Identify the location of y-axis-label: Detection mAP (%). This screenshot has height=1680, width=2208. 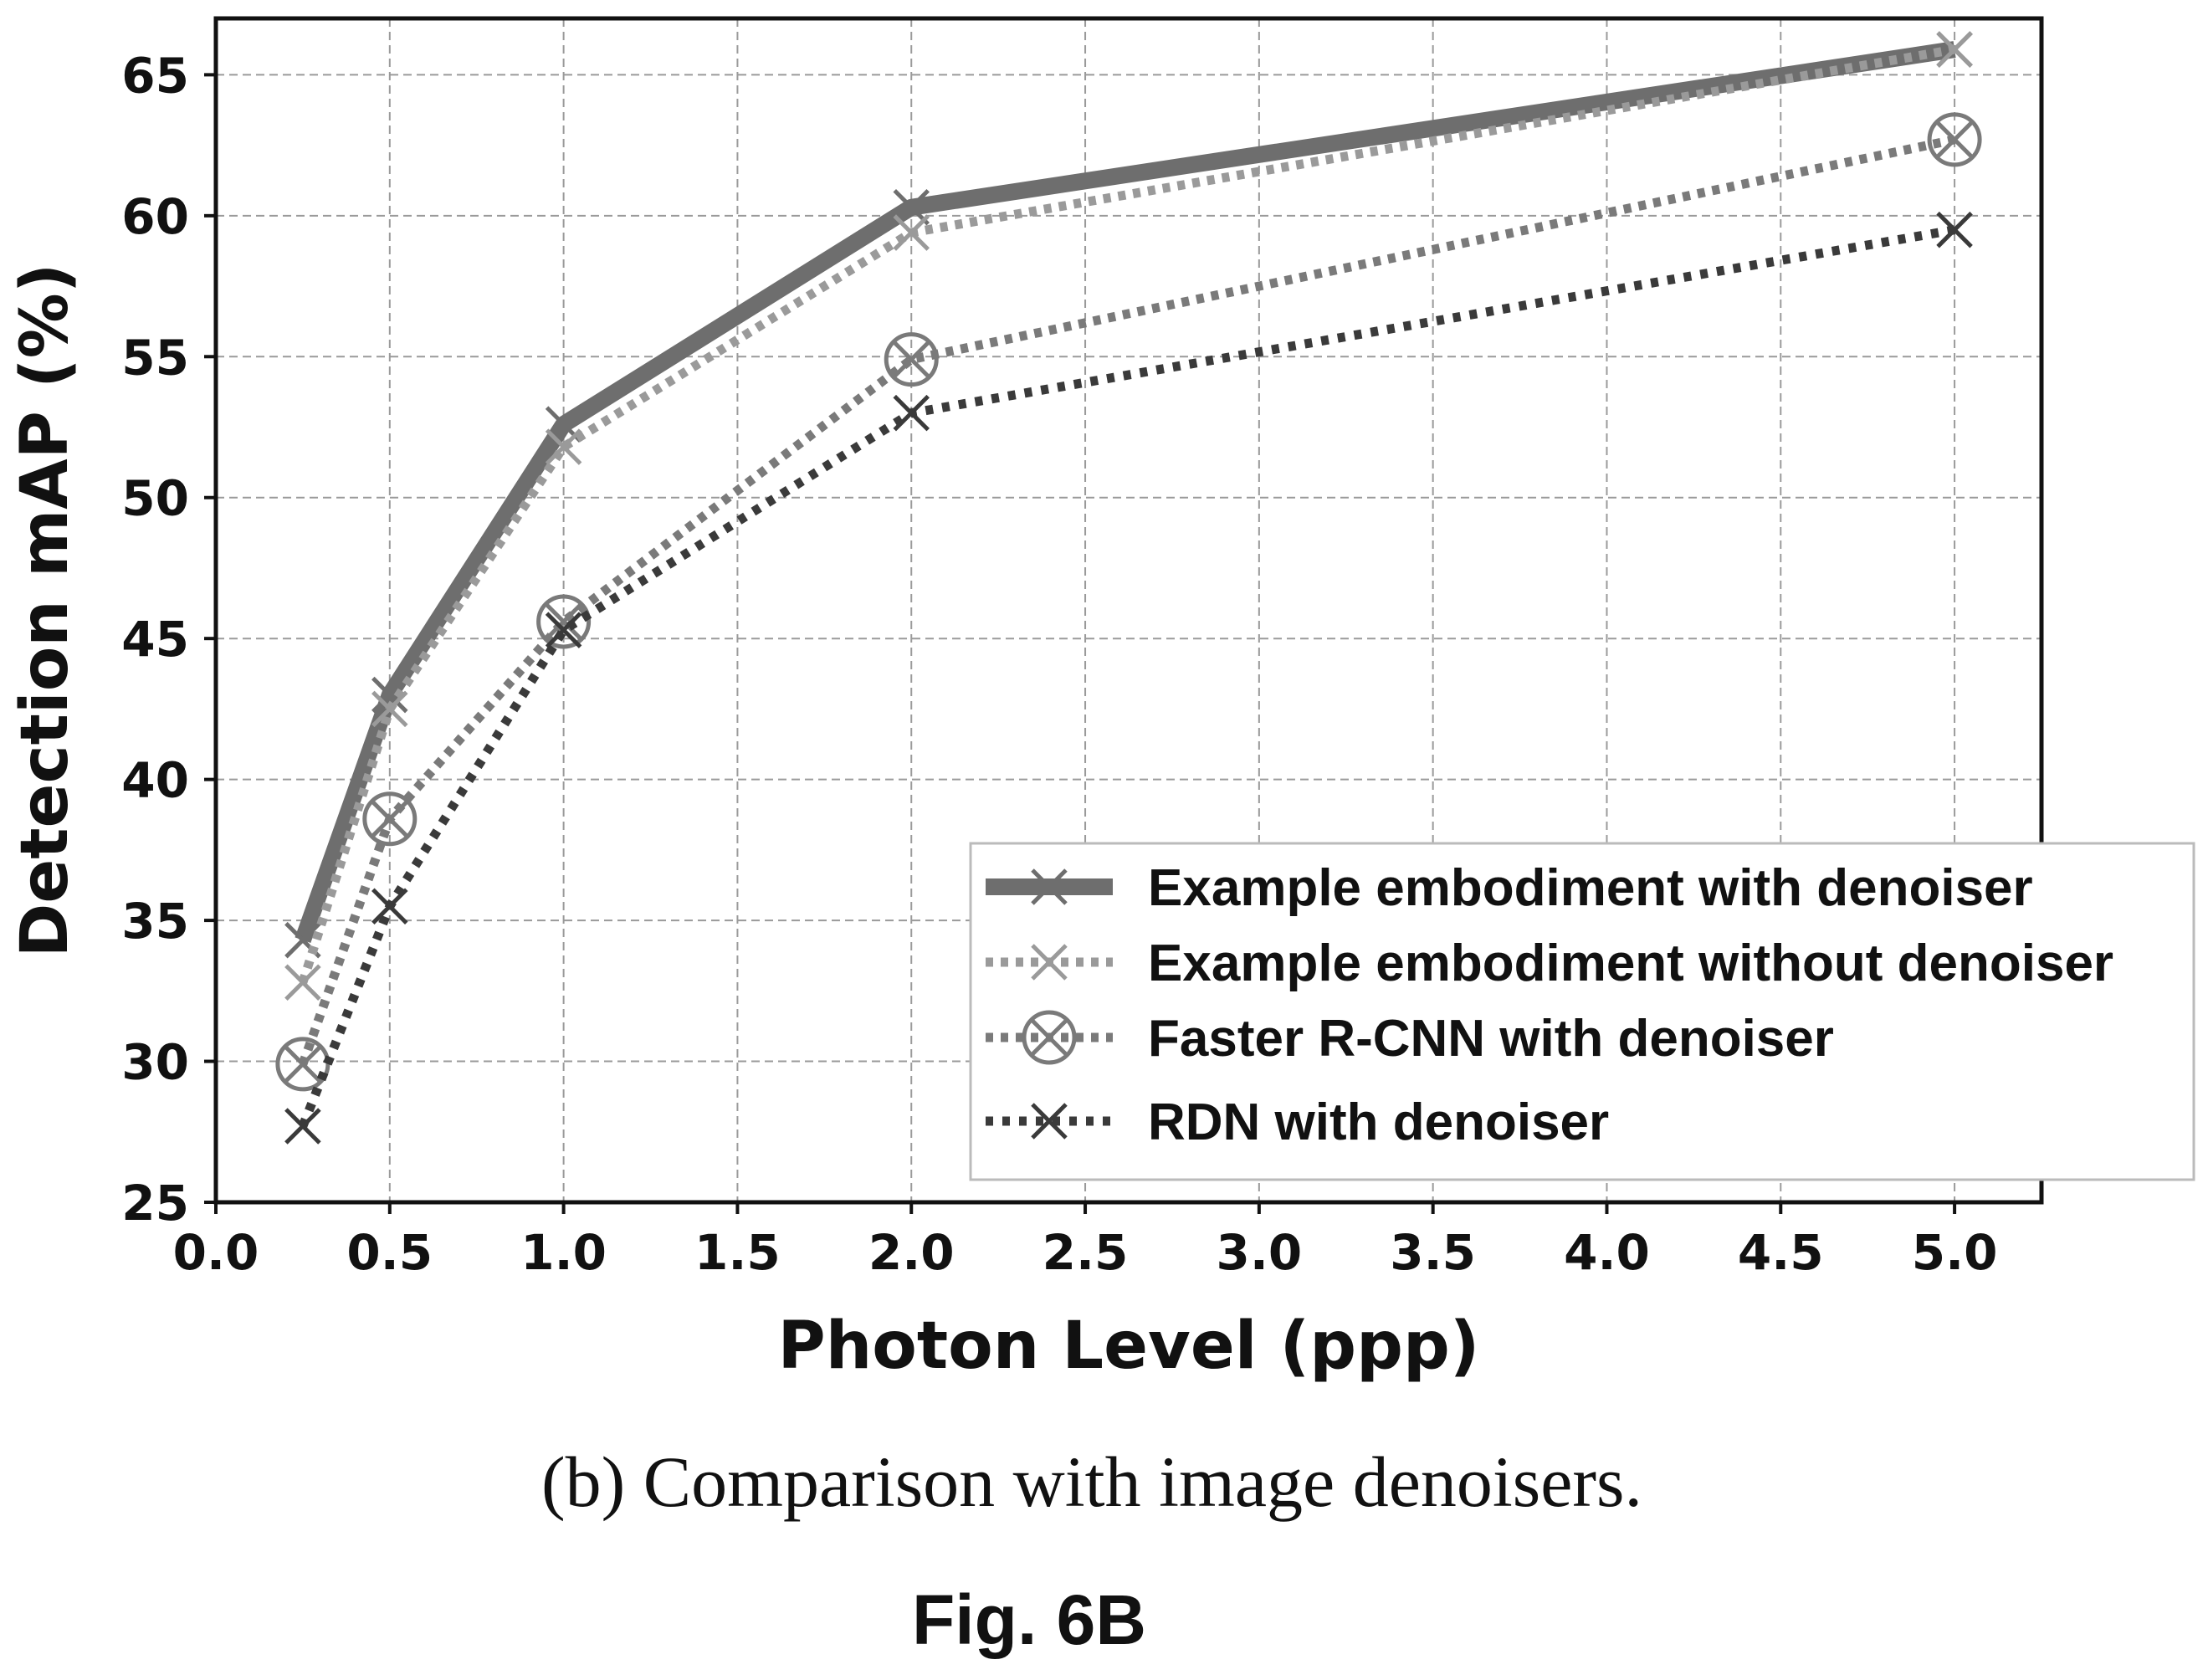
(45, 611).